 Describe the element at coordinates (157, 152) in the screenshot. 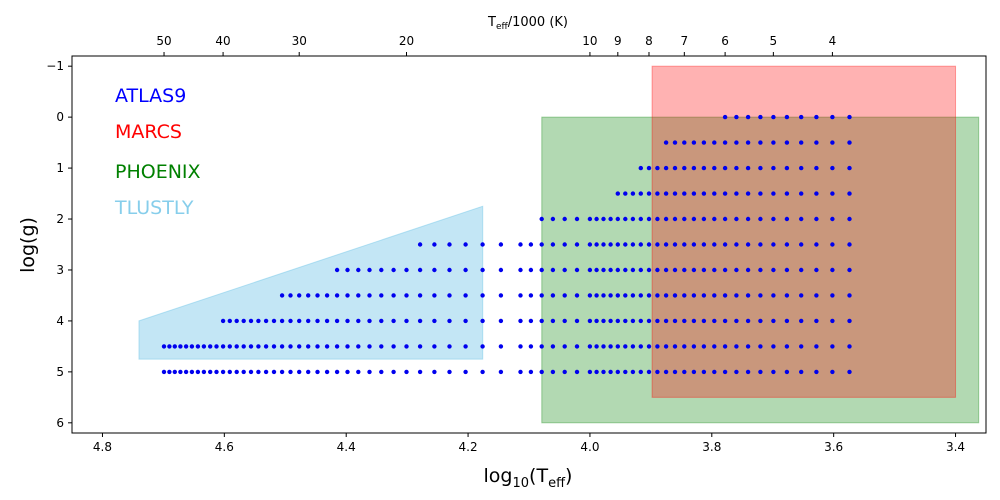

I see `legend: ATLAS9 MARCS PHOENIX TLUSTLY` at that location.